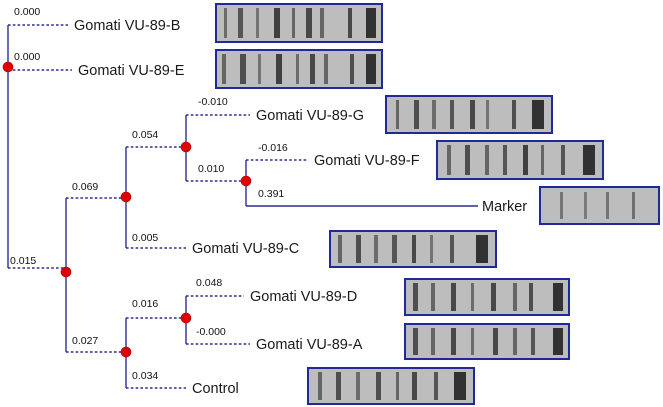 The image size is (663, 407). I want to click on blen-a: -0.000, so click(211, 332).